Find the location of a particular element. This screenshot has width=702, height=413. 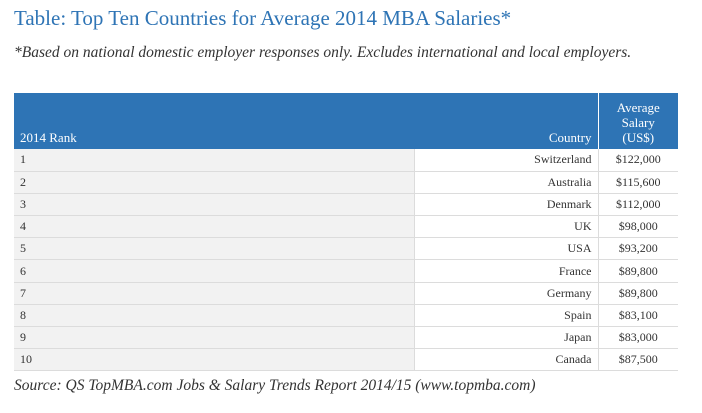

cell-salary: $87,500 is located at coordinates (637, 360).